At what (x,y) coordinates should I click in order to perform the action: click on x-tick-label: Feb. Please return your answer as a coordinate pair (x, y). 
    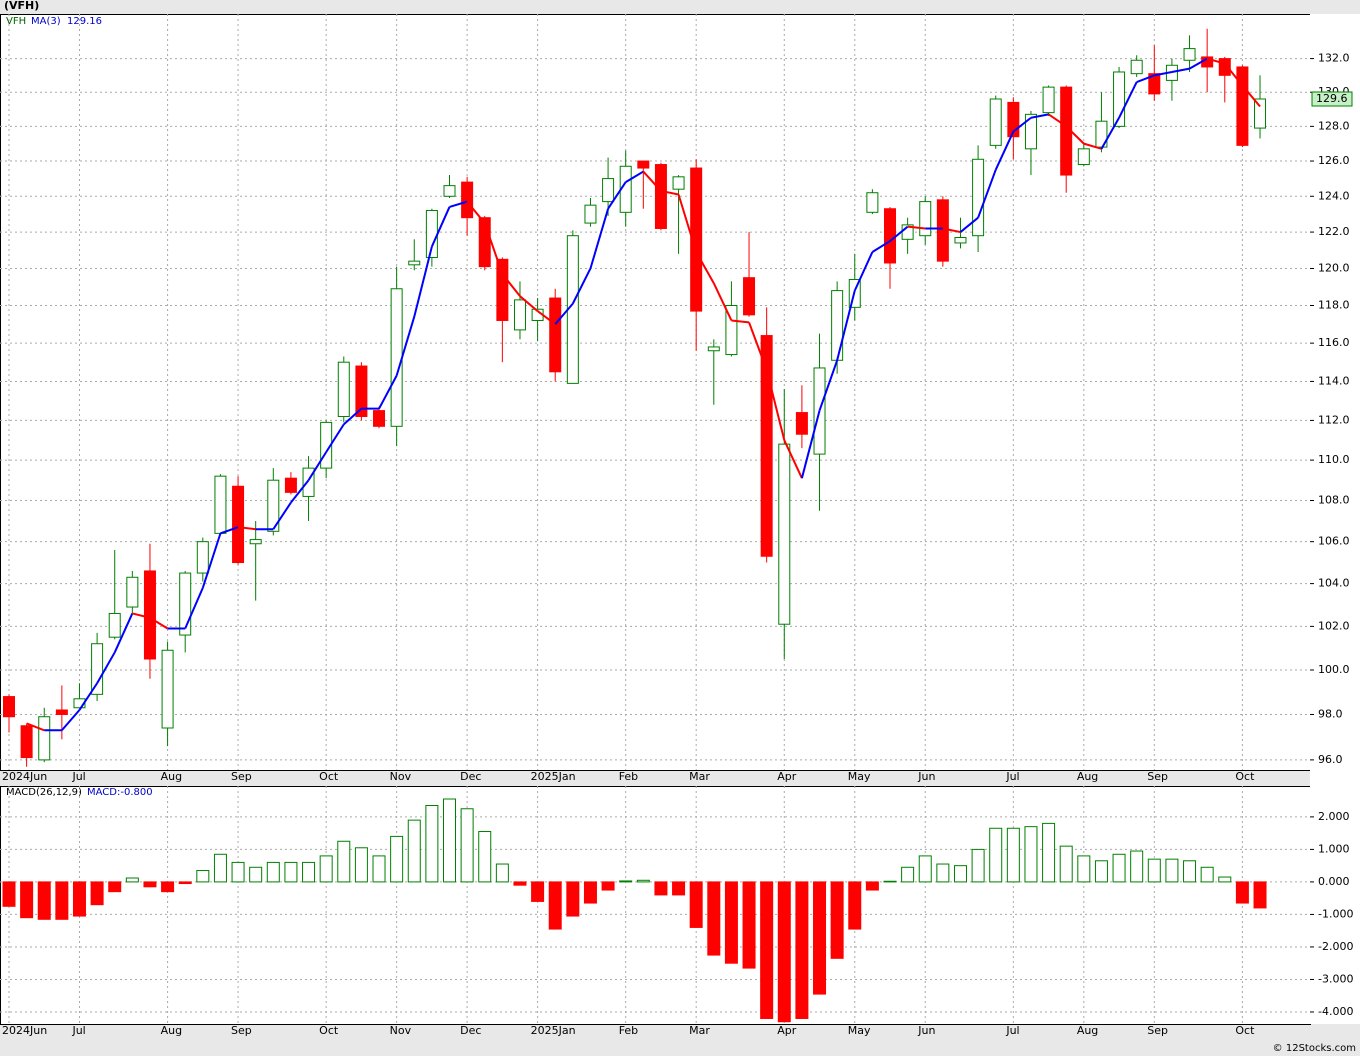
    Looking at the image, I should click on (628, 1030).